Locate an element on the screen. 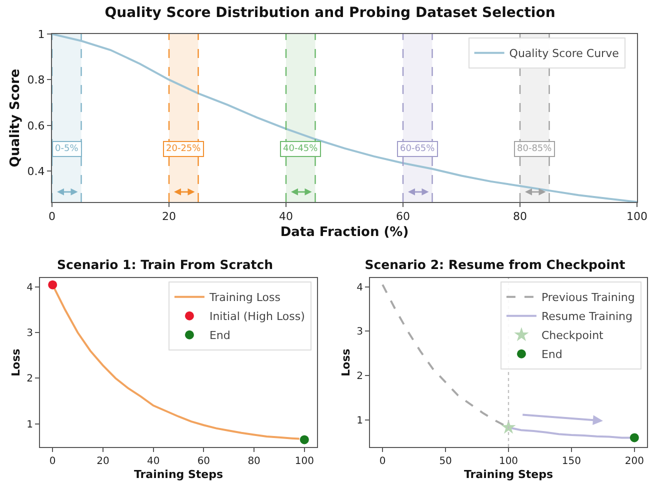  legend-label: Previous Training is located at coordinates (588, 297).